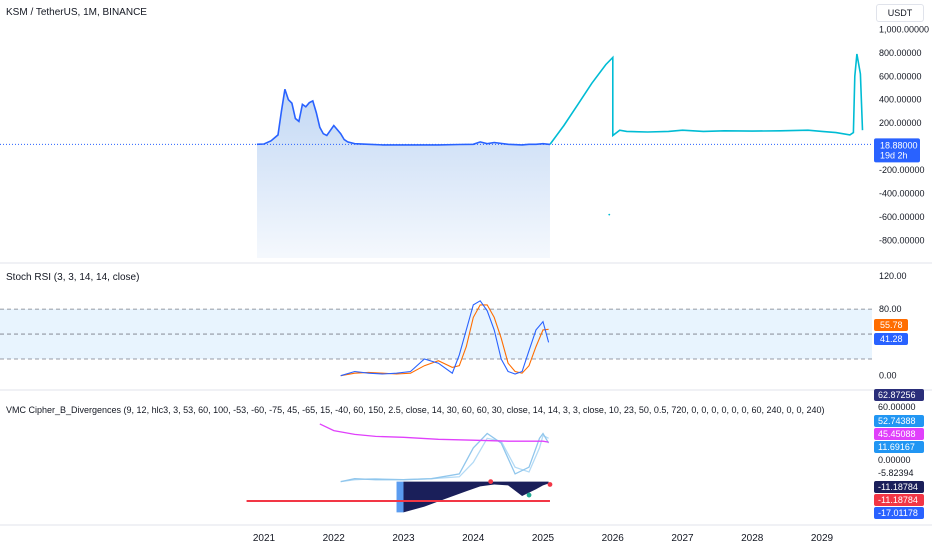  I want to click on price-axis-tick: 200.00000, so click(900, 123).